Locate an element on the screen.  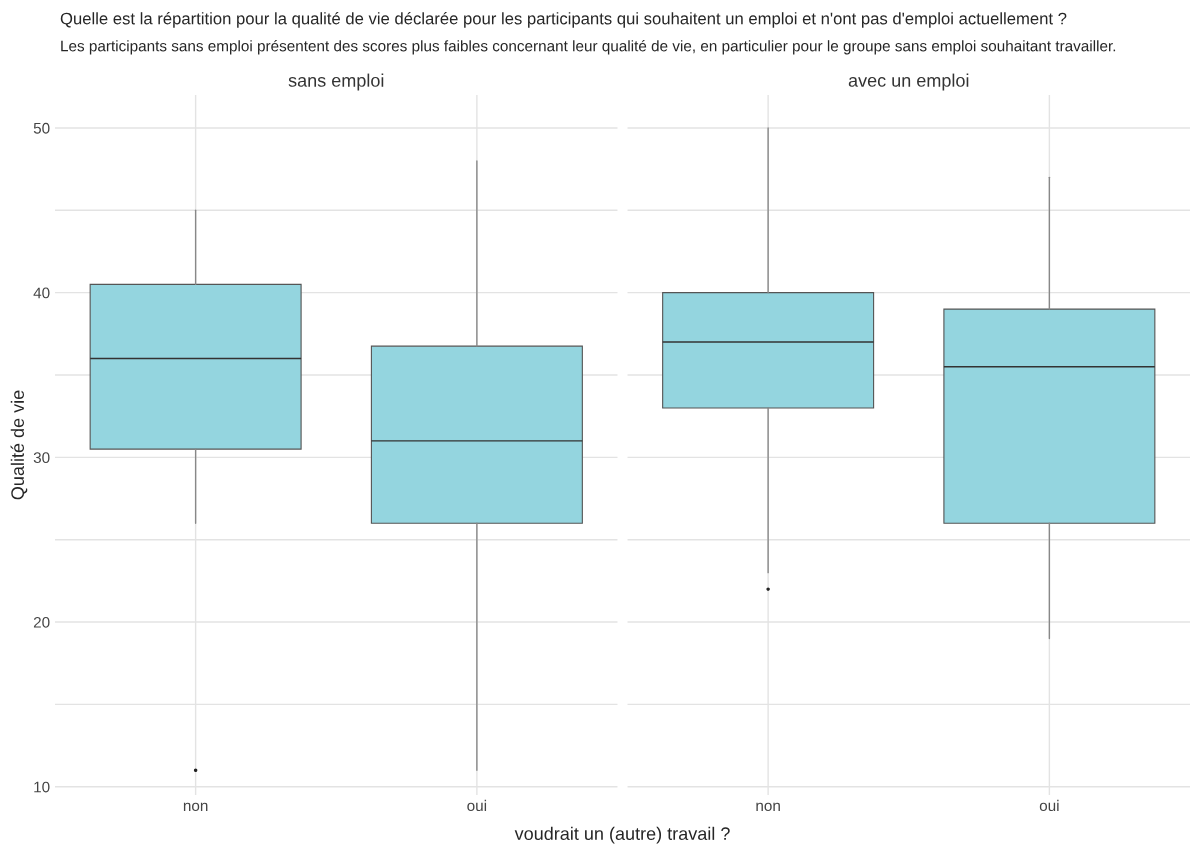
y-axis-title: Qualité de vie is located at coordinates (19, 445).